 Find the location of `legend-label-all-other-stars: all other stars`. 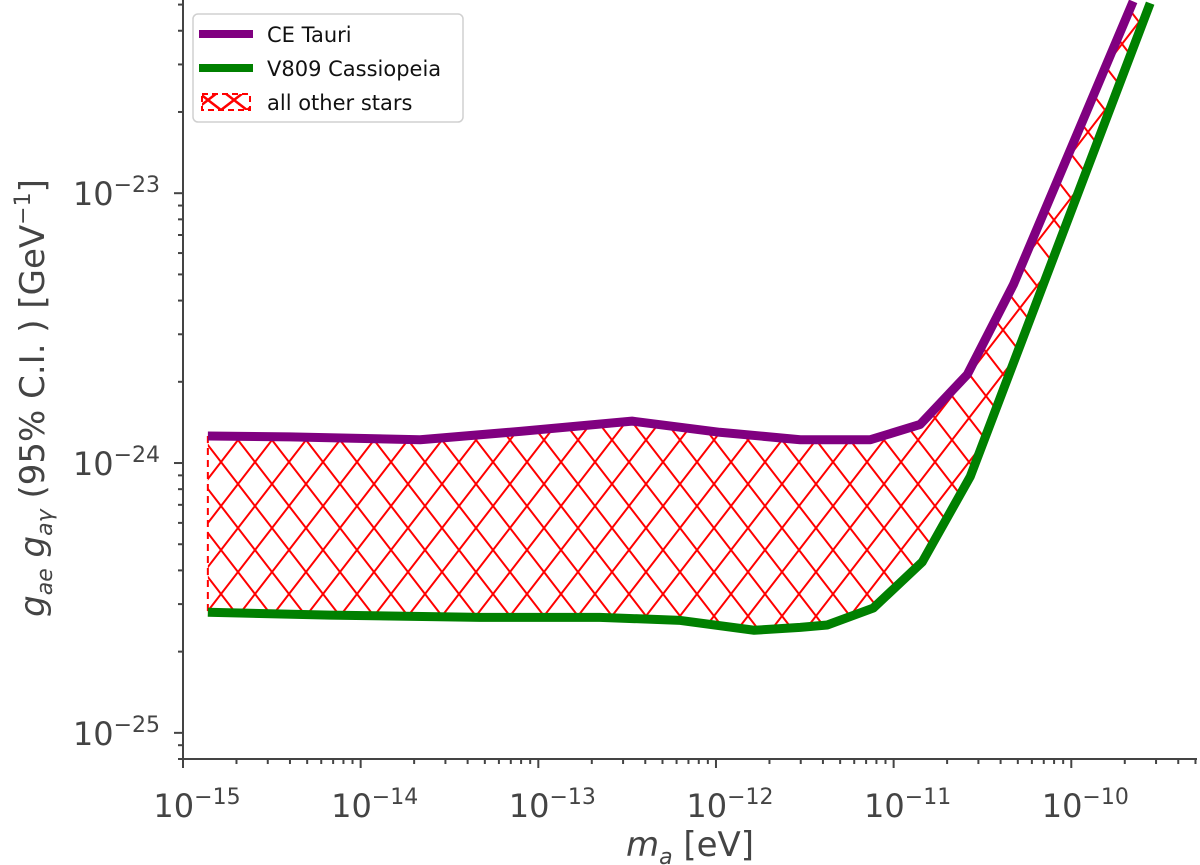

legend-label-all-other-stars: all other stars is located at coordinates (339, 103).